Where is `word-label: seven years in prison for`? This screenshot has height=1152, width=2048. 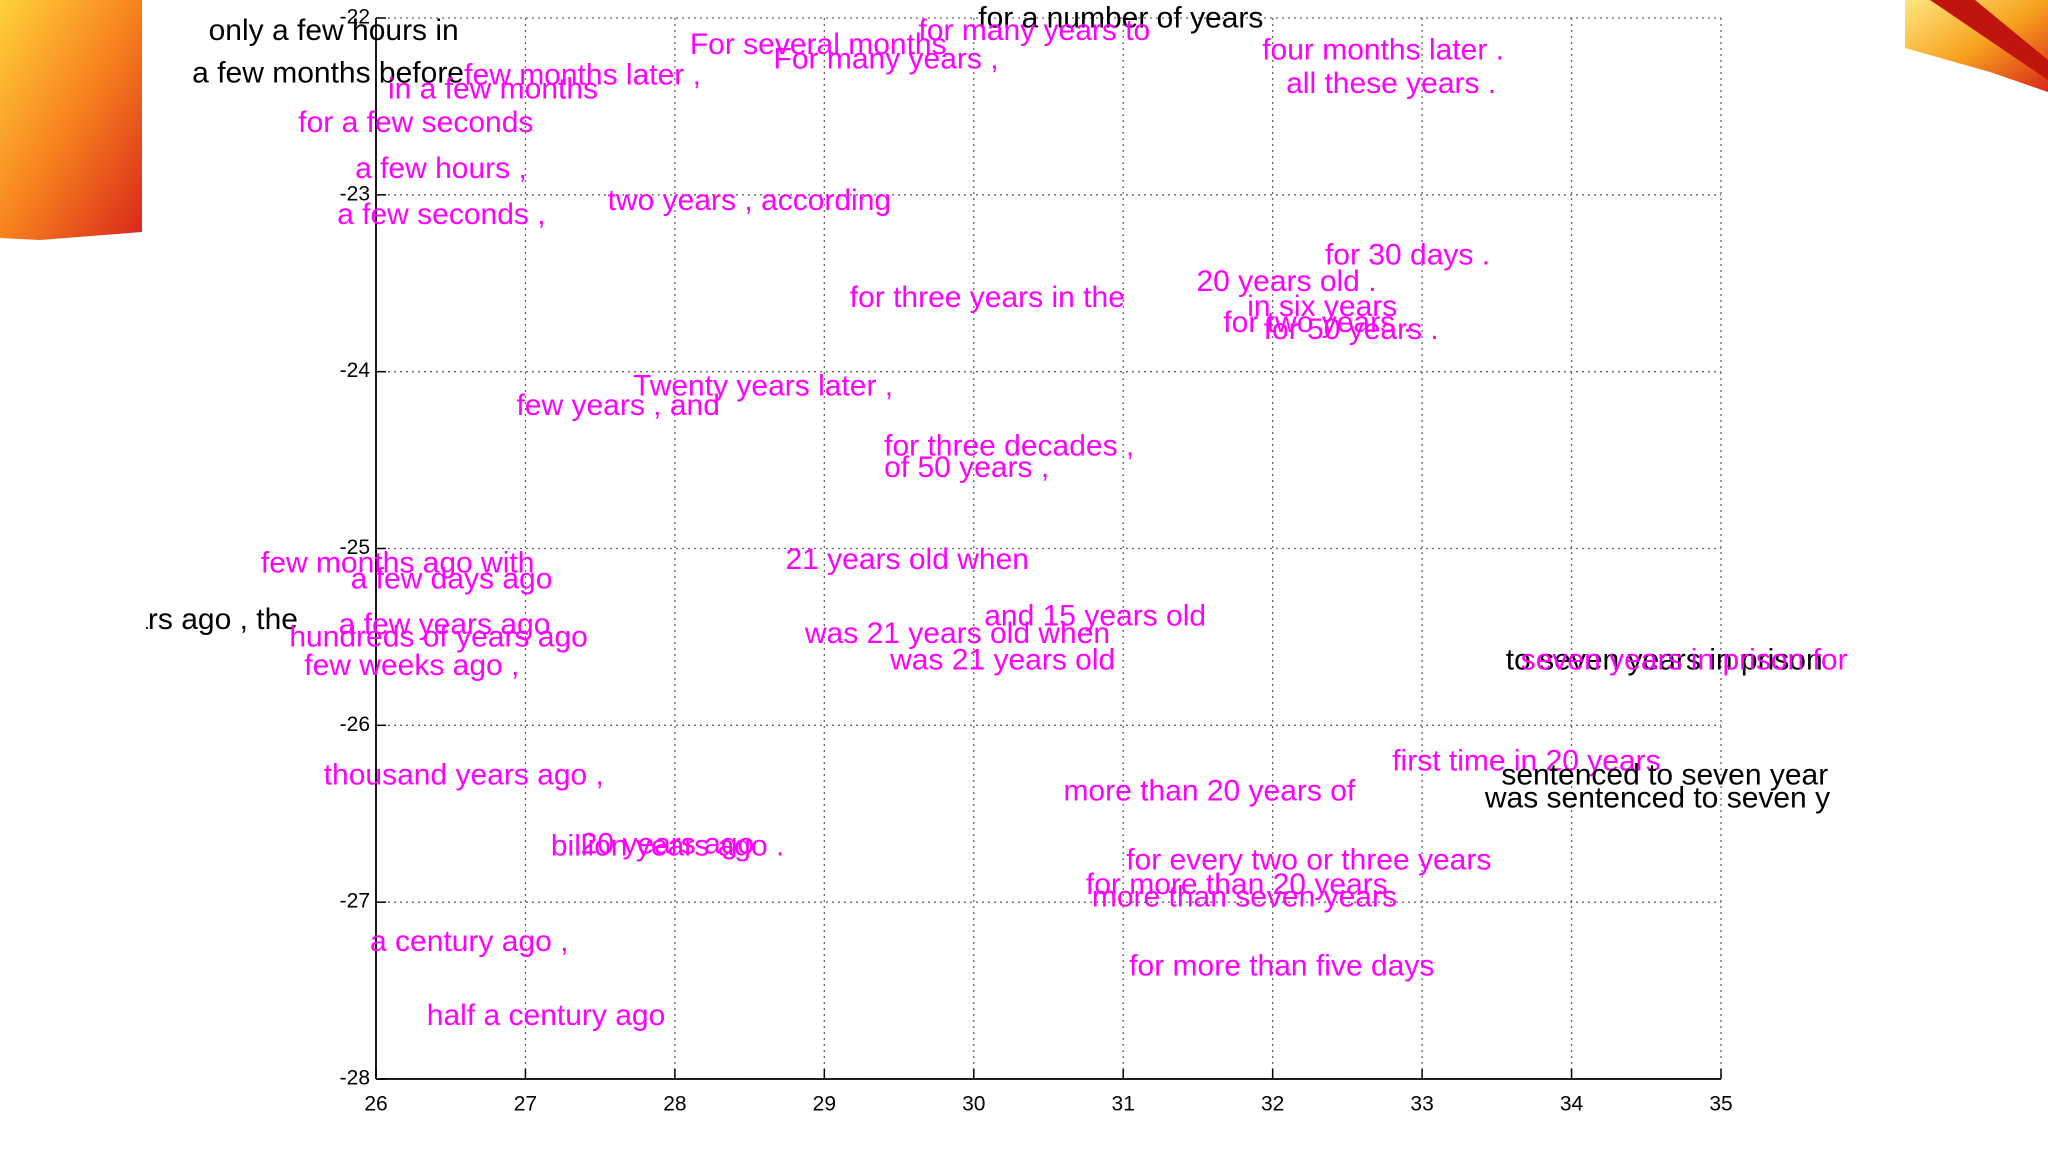 word-label: seven years in prison for is located at coordinates (1684, 660).